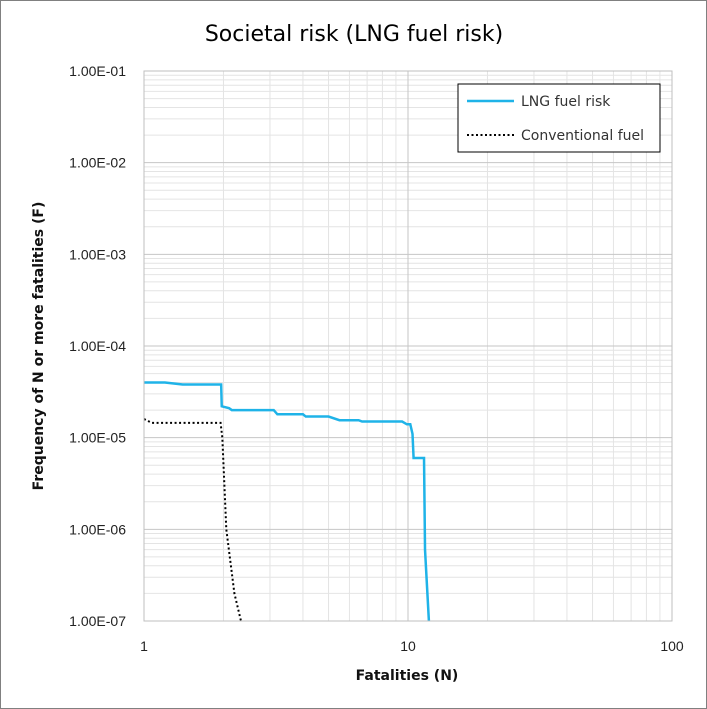 This screenshot has width=707, height=709. What do you see at coordinates (39, 346) in the screenshot?
I see `y-axis-label: Frequency of N or more fatalities (F)` at bounding box center [39, 346].